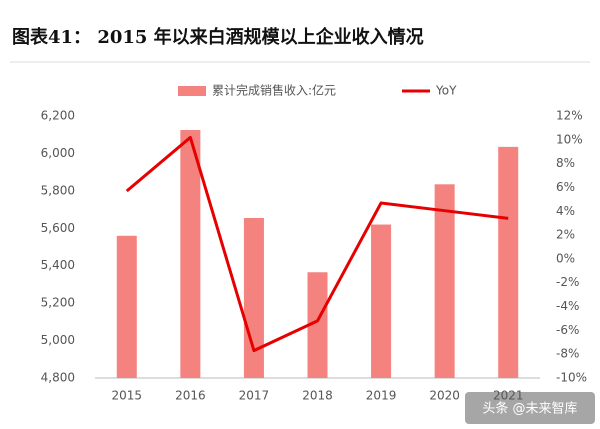 This screenshot has width=600, height=429. I want to click on x-tick-label: 2021, so click(508, 396).